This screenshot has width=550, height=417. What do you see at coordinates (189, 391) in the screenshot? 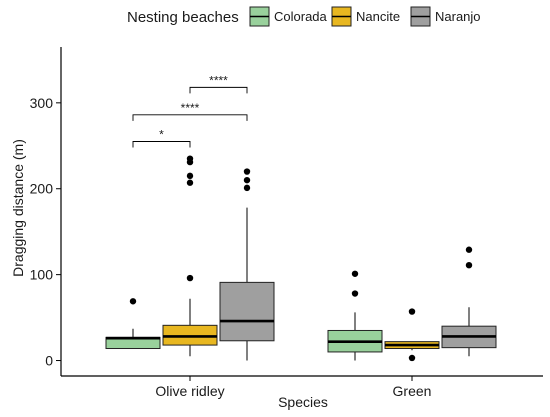
I see `x-tick-label: Olive ridley` at bounding box center [189, 391].